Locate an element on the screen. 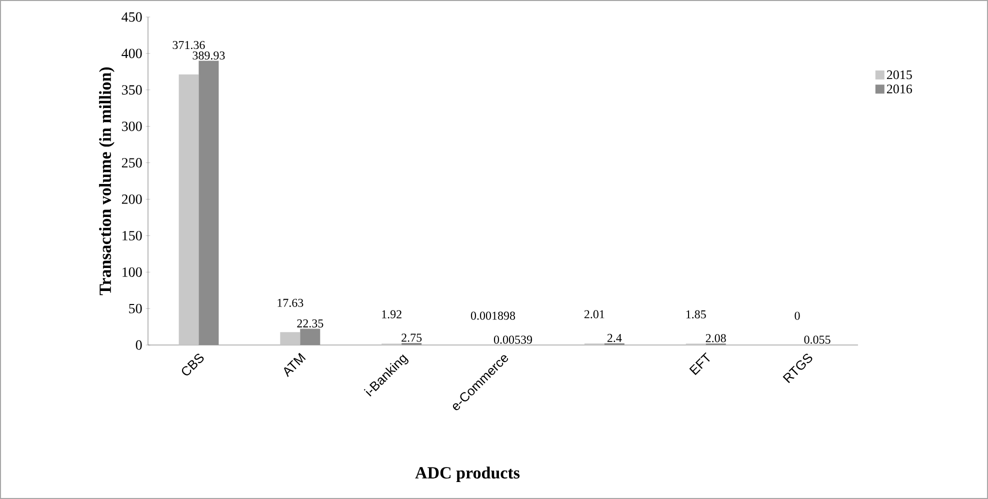 The image size is (988, 499). data-label: 22.35 is located at coordinates (310, 323).